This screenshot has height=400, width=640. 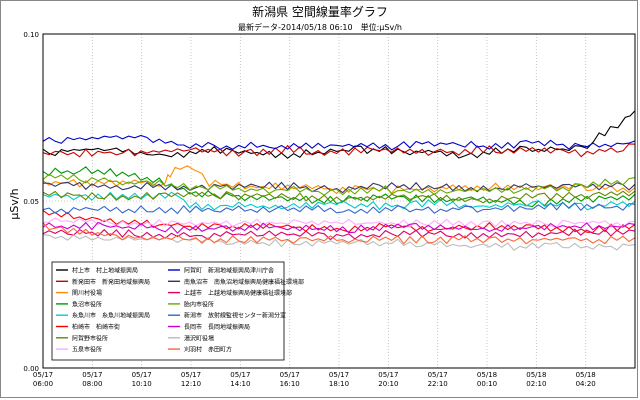 What do you see at coordinates (199, 304) in the screenshot?
I see `legend-entry: 胎内市役所` at bounding box center [199, 304].